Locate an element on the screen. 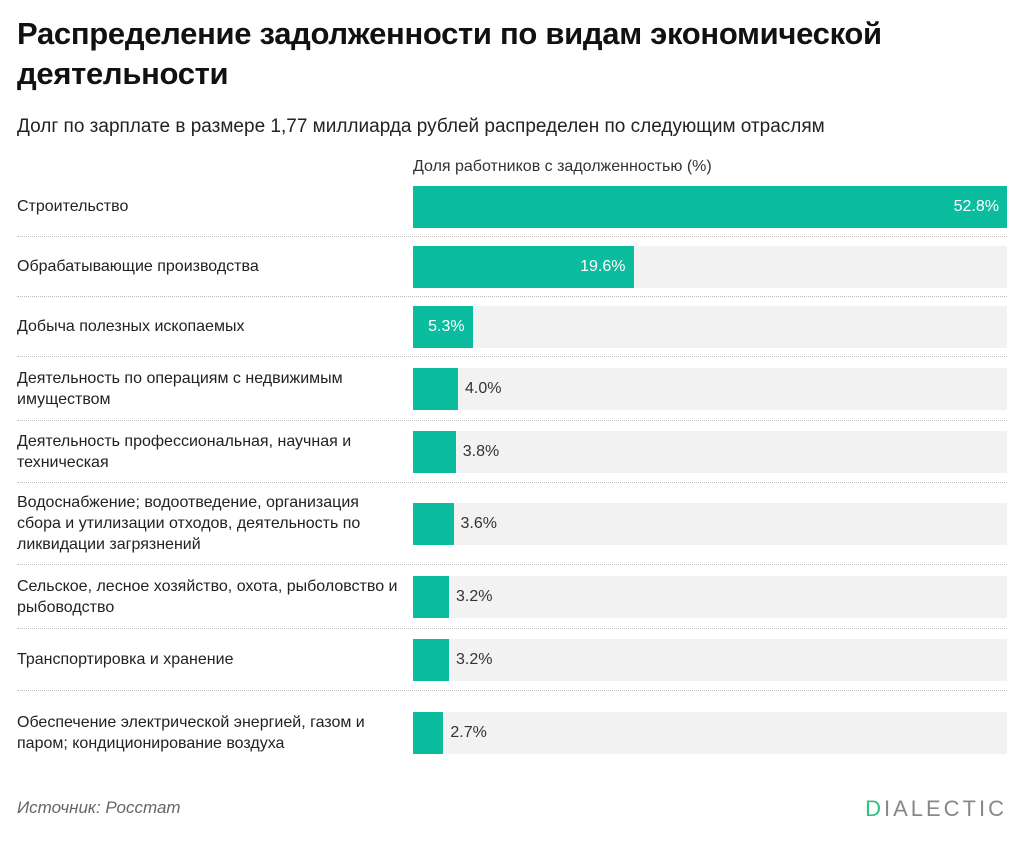  category-label: Строительство is located at coordinates (73, 206).